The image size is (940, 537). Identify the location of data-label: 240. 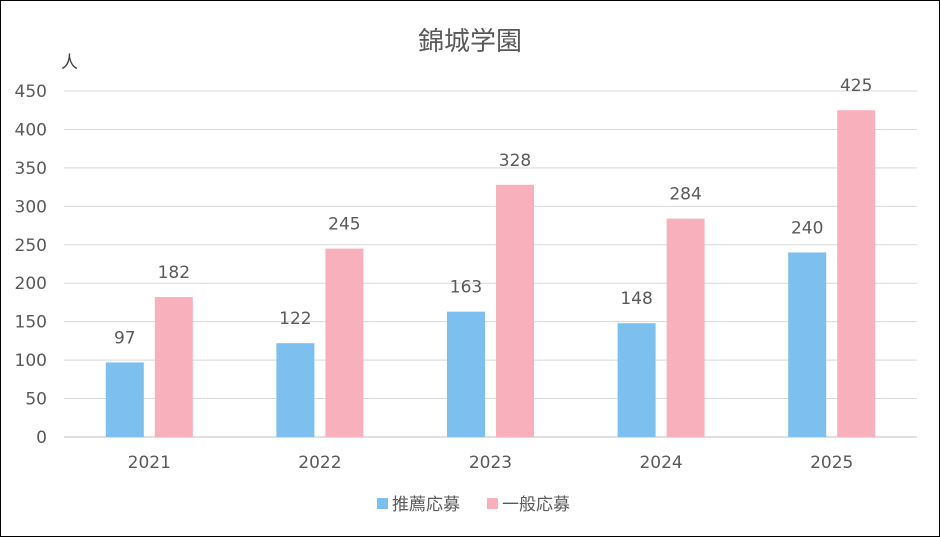
(807, 228).